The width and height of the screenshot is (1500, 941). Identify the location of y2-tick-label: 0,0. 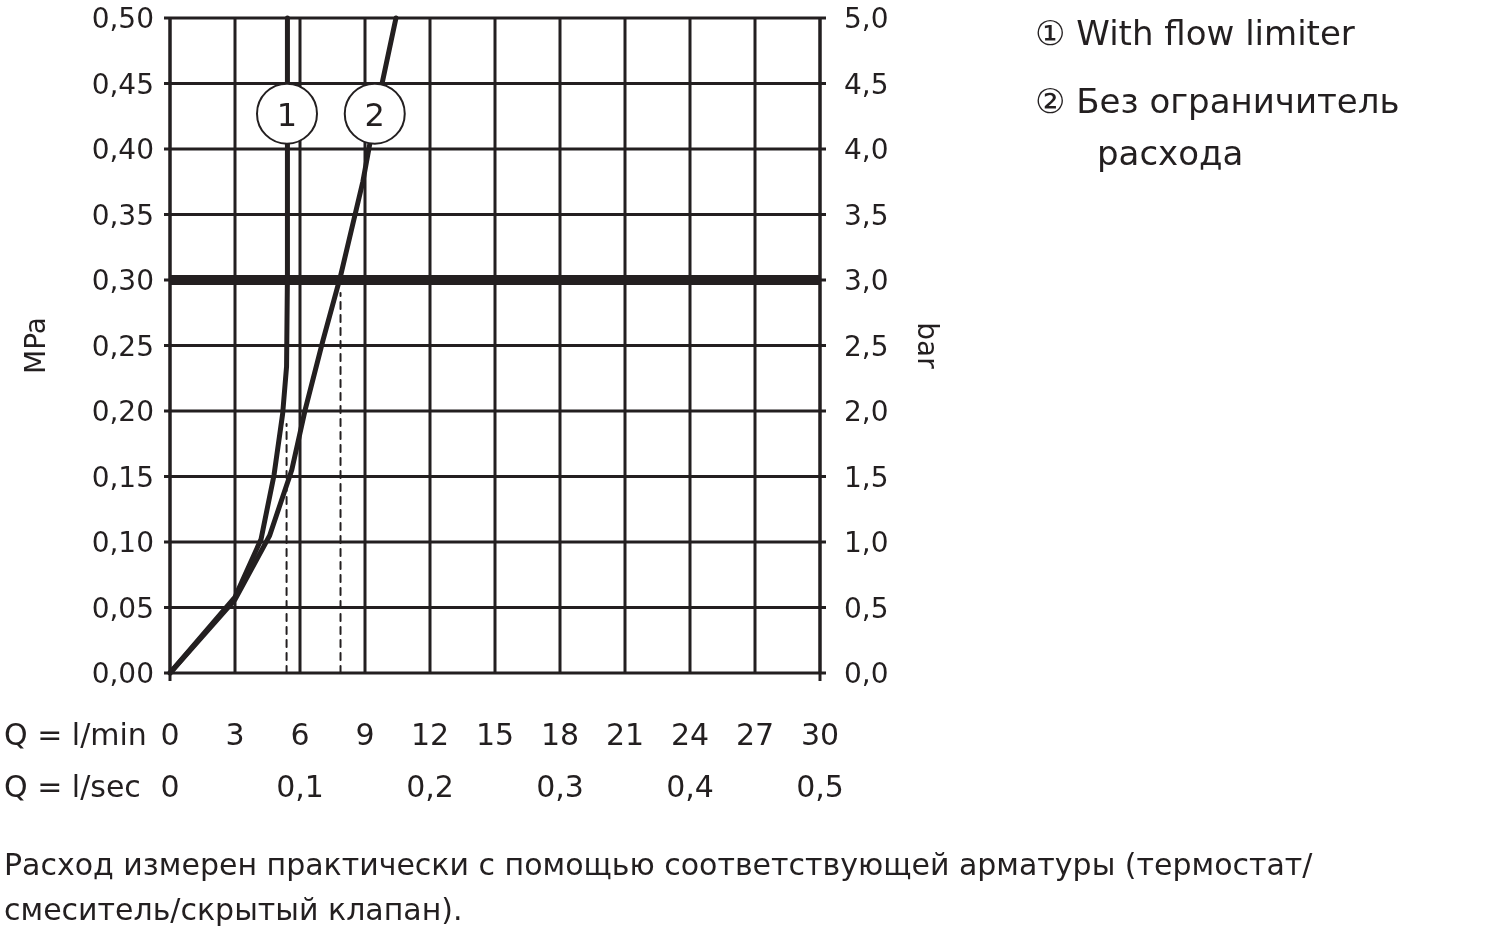
(866, 673).